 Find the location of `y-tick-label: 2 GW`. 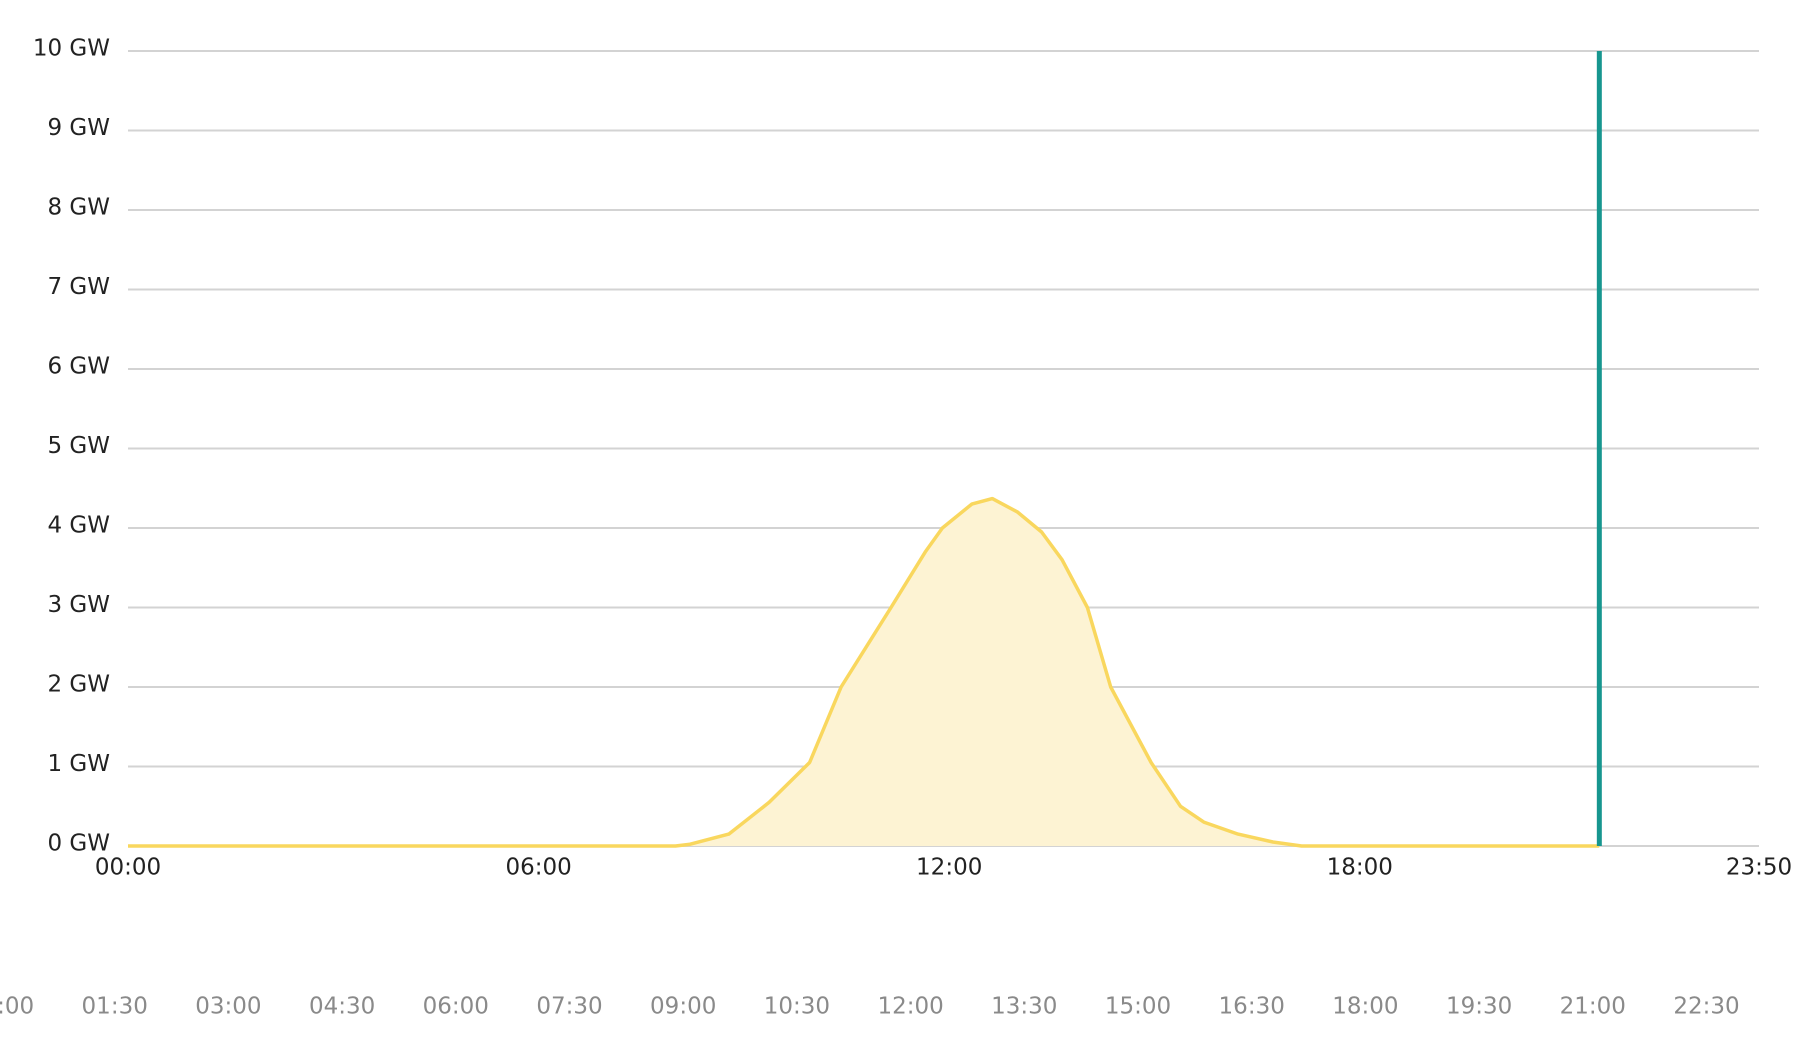

y-tick-label: 2 GW is located at coordinates (78, 685).